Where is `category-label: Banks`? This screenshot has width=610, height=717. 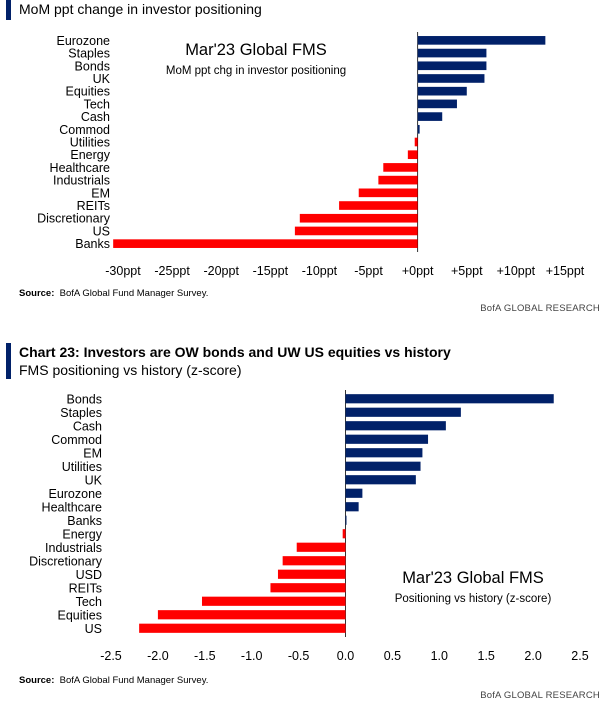
category-label: Banks is located at coordinates (92, 244).